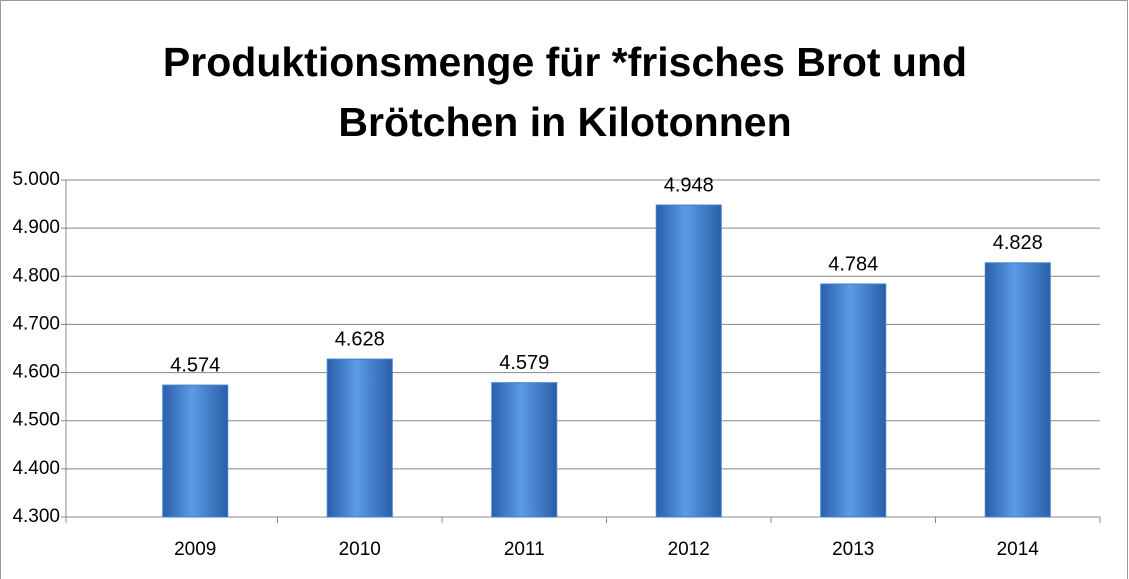 The image size is (1129, 579). I want to click on data-label: 4.574, so click(195, 365).